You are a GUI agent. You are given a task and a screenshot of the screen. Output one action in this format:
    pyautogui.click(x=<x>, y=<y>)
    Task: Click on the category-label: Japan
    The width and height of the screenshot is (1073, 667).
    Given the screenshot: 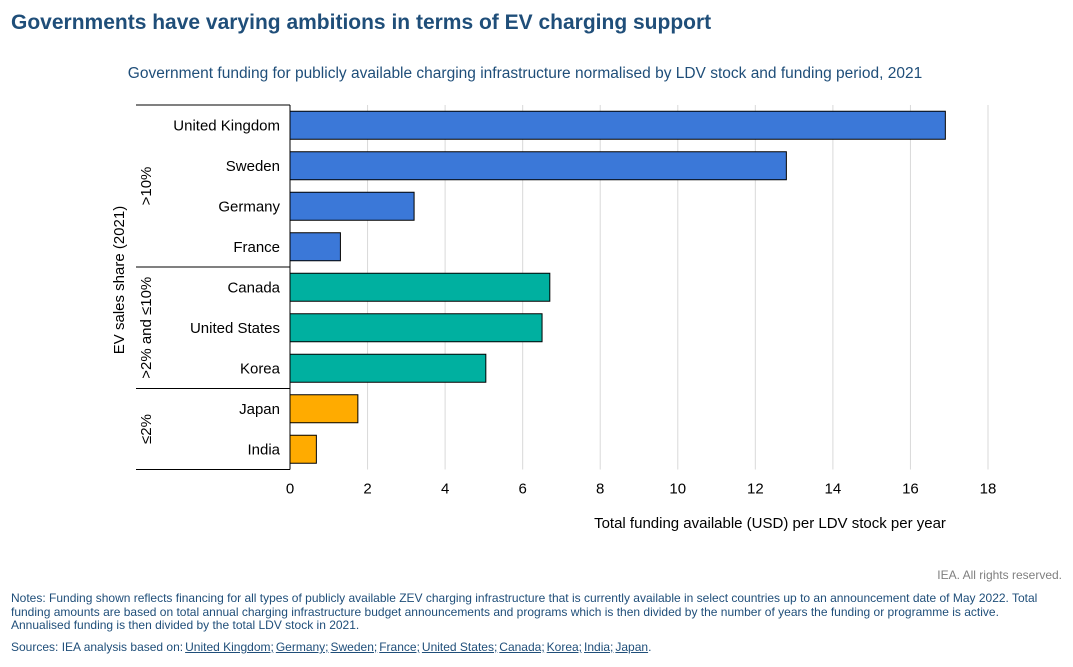 What is the action you would take?
    pyautogui.click(x=259, y=409)
    